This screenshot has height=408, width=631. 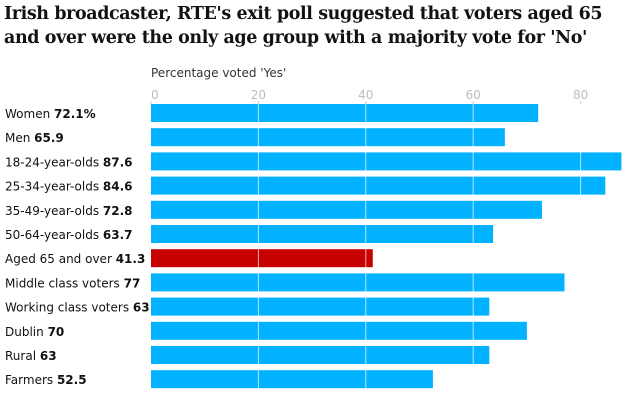 I want to click on value-label: 84.6, so click(x=118, y=187).